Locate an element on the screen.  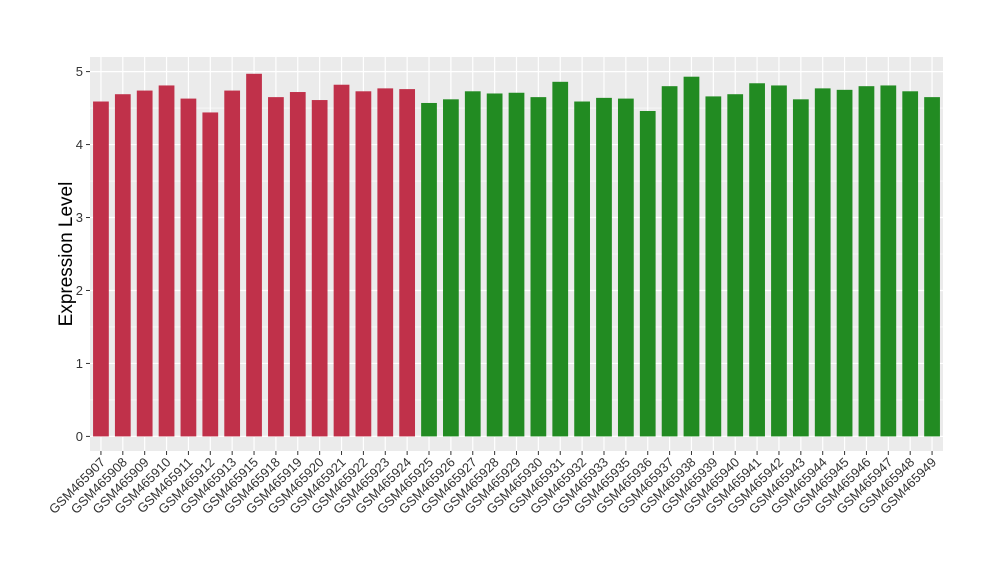
bar-GSM465907 is located at coordinates (101, 269).